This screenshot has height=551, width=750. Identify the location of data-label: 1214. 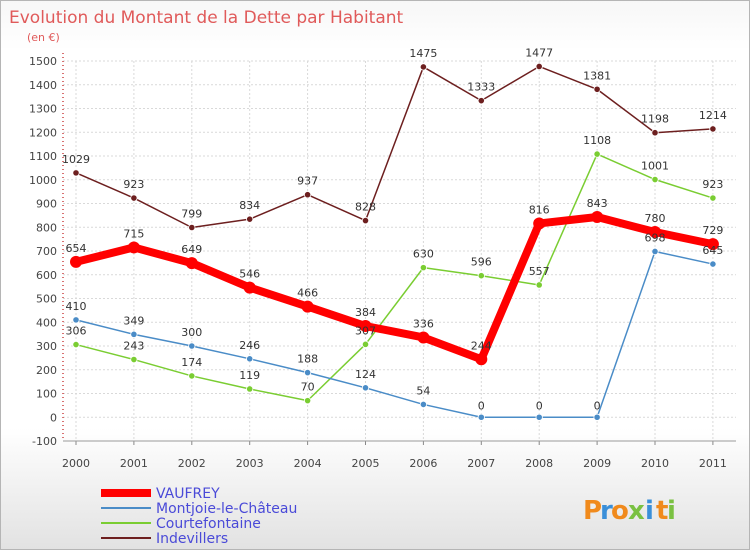
(713, 115).